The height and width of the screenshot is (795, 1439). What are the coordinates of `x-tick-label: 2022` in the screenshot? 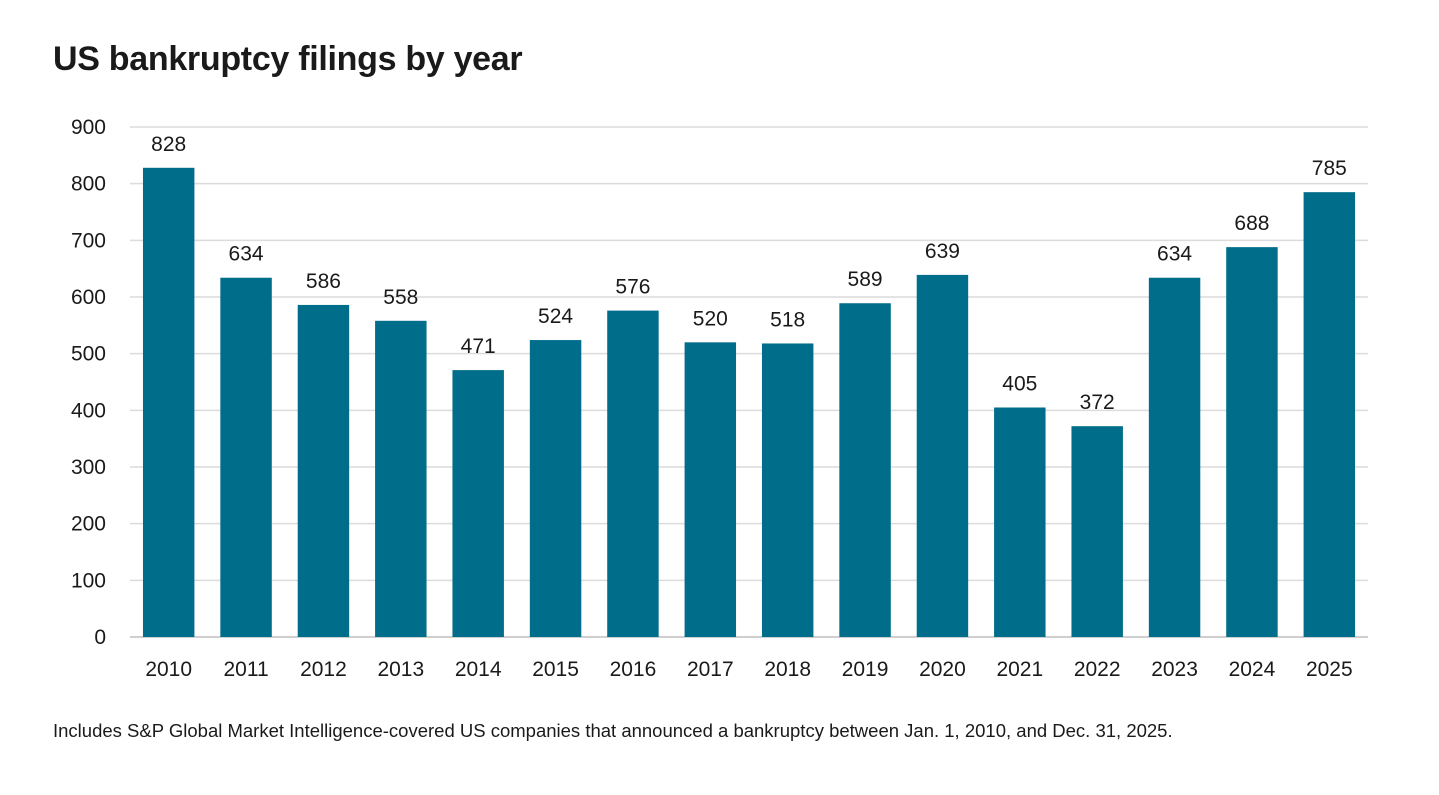 It's located at (1097, 669).